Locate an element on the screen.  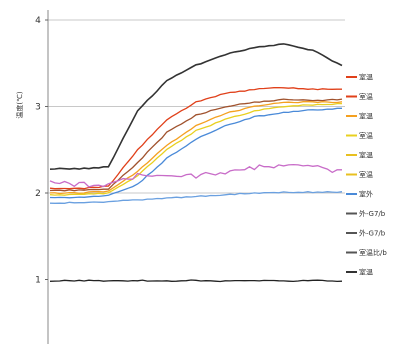
legend-label-8: 外-G7/b is located at coordinates (372, 233).